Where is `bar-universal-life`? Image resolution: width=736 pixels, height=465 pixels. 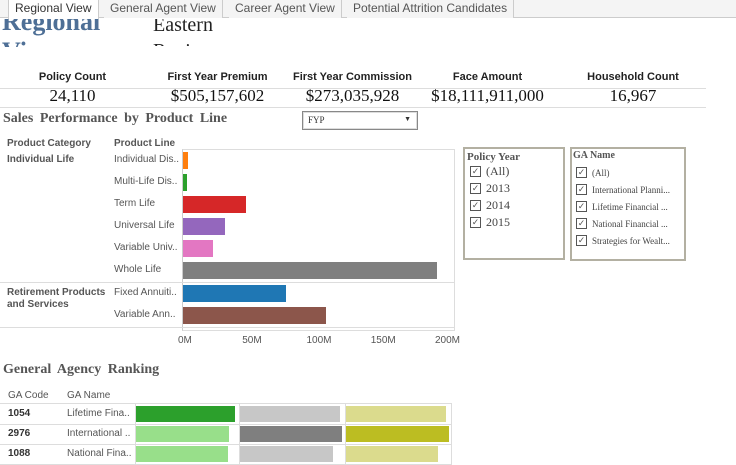 bar-universal-life is located at coordinates (204, 226).